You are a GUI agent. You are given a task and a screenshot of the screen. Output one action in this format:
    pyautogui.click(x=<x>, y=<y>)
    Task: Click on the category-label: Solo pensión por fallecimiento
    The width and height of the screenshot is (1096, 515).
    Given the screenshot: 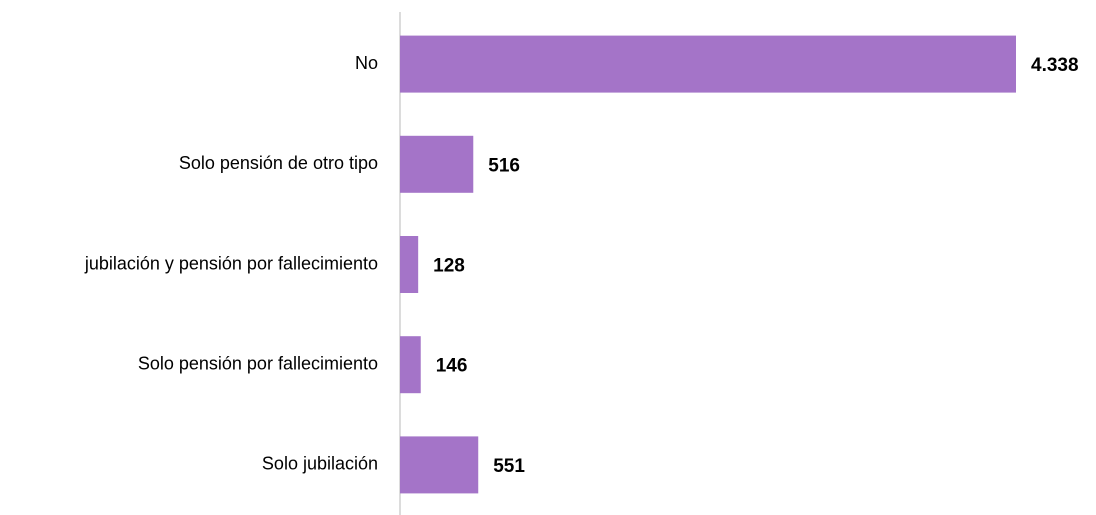 What is the action you would take?
    pyautogui.click(x=258, y=363)
    